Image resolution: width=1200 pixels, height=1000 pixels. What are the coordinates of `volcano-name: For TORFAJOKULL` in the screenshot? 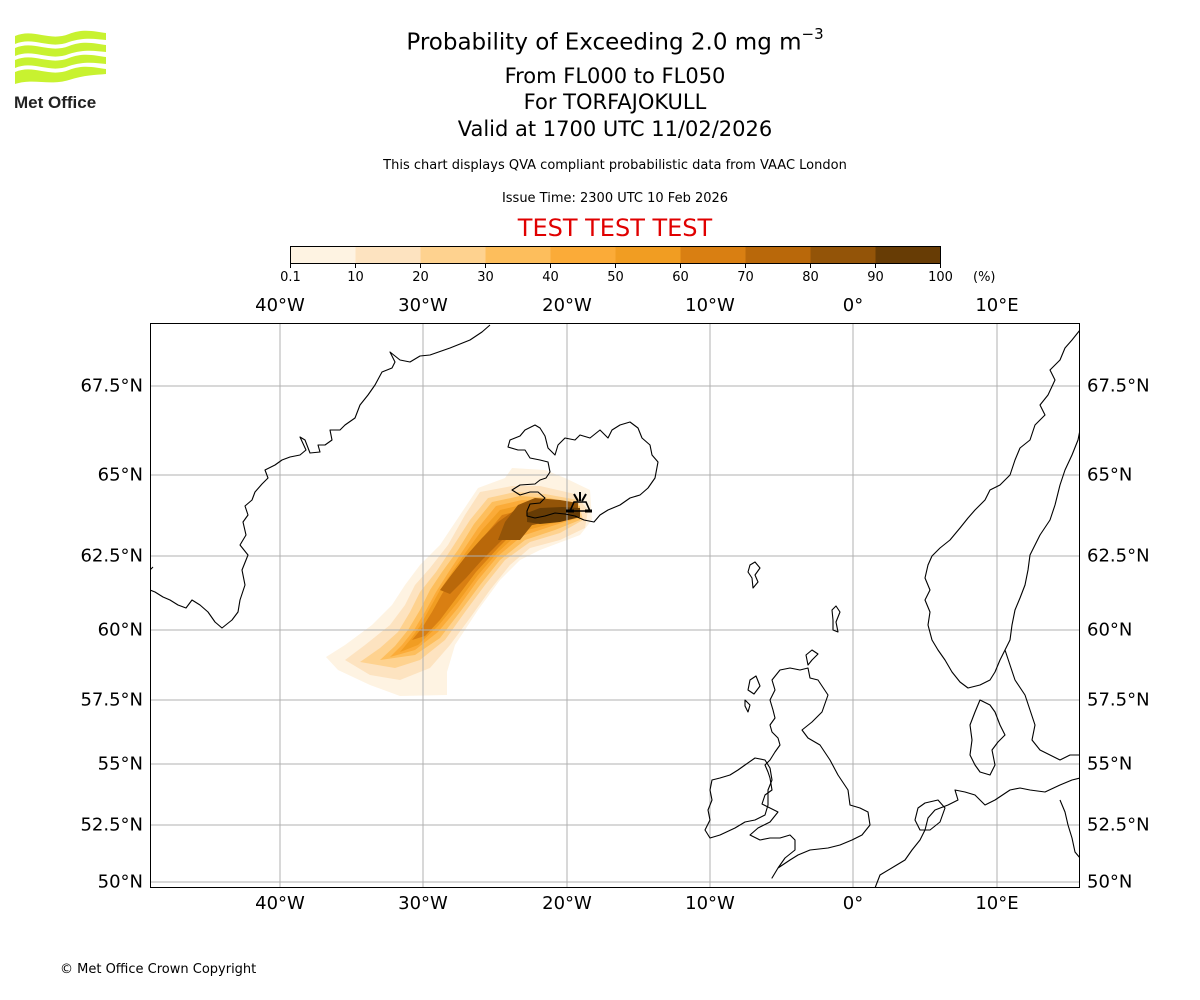 It's located at (615, 102).